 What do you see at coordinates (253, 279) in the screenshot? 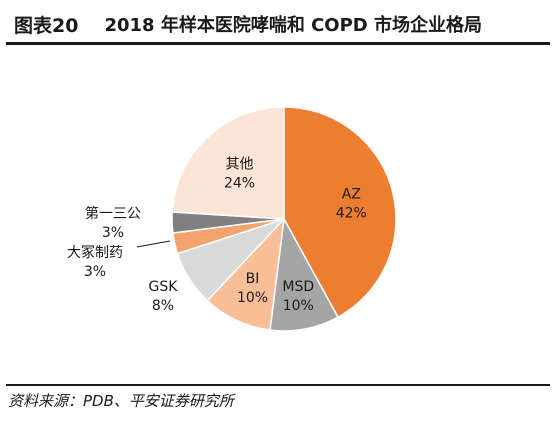
I see `slice-name-label: BI` at bounding box center [253, 279].